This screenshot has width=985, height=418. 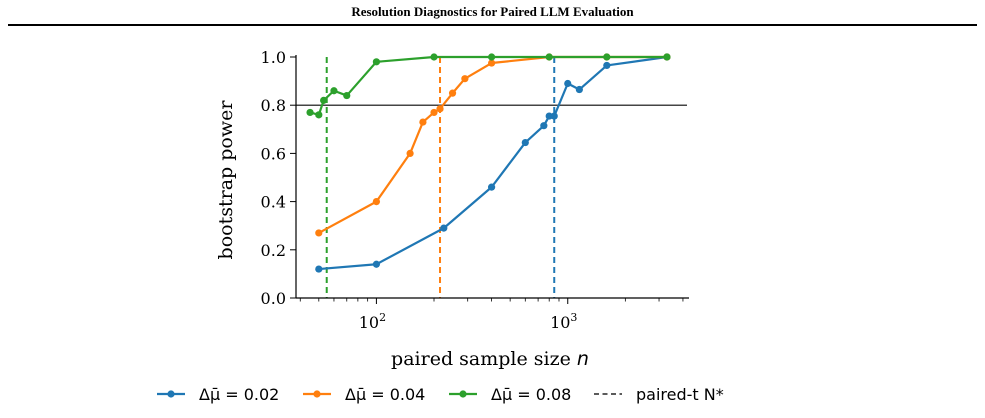 I want to click on header-rule, so click(x=492, y=25).